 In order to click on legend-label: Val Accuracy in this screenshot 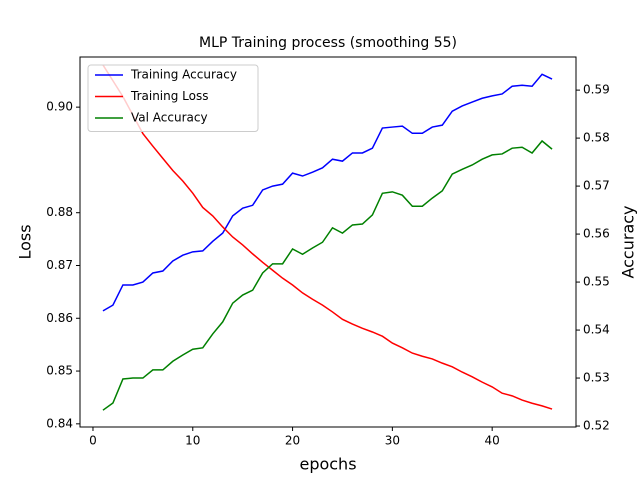, I will do `click(169, 118)`.